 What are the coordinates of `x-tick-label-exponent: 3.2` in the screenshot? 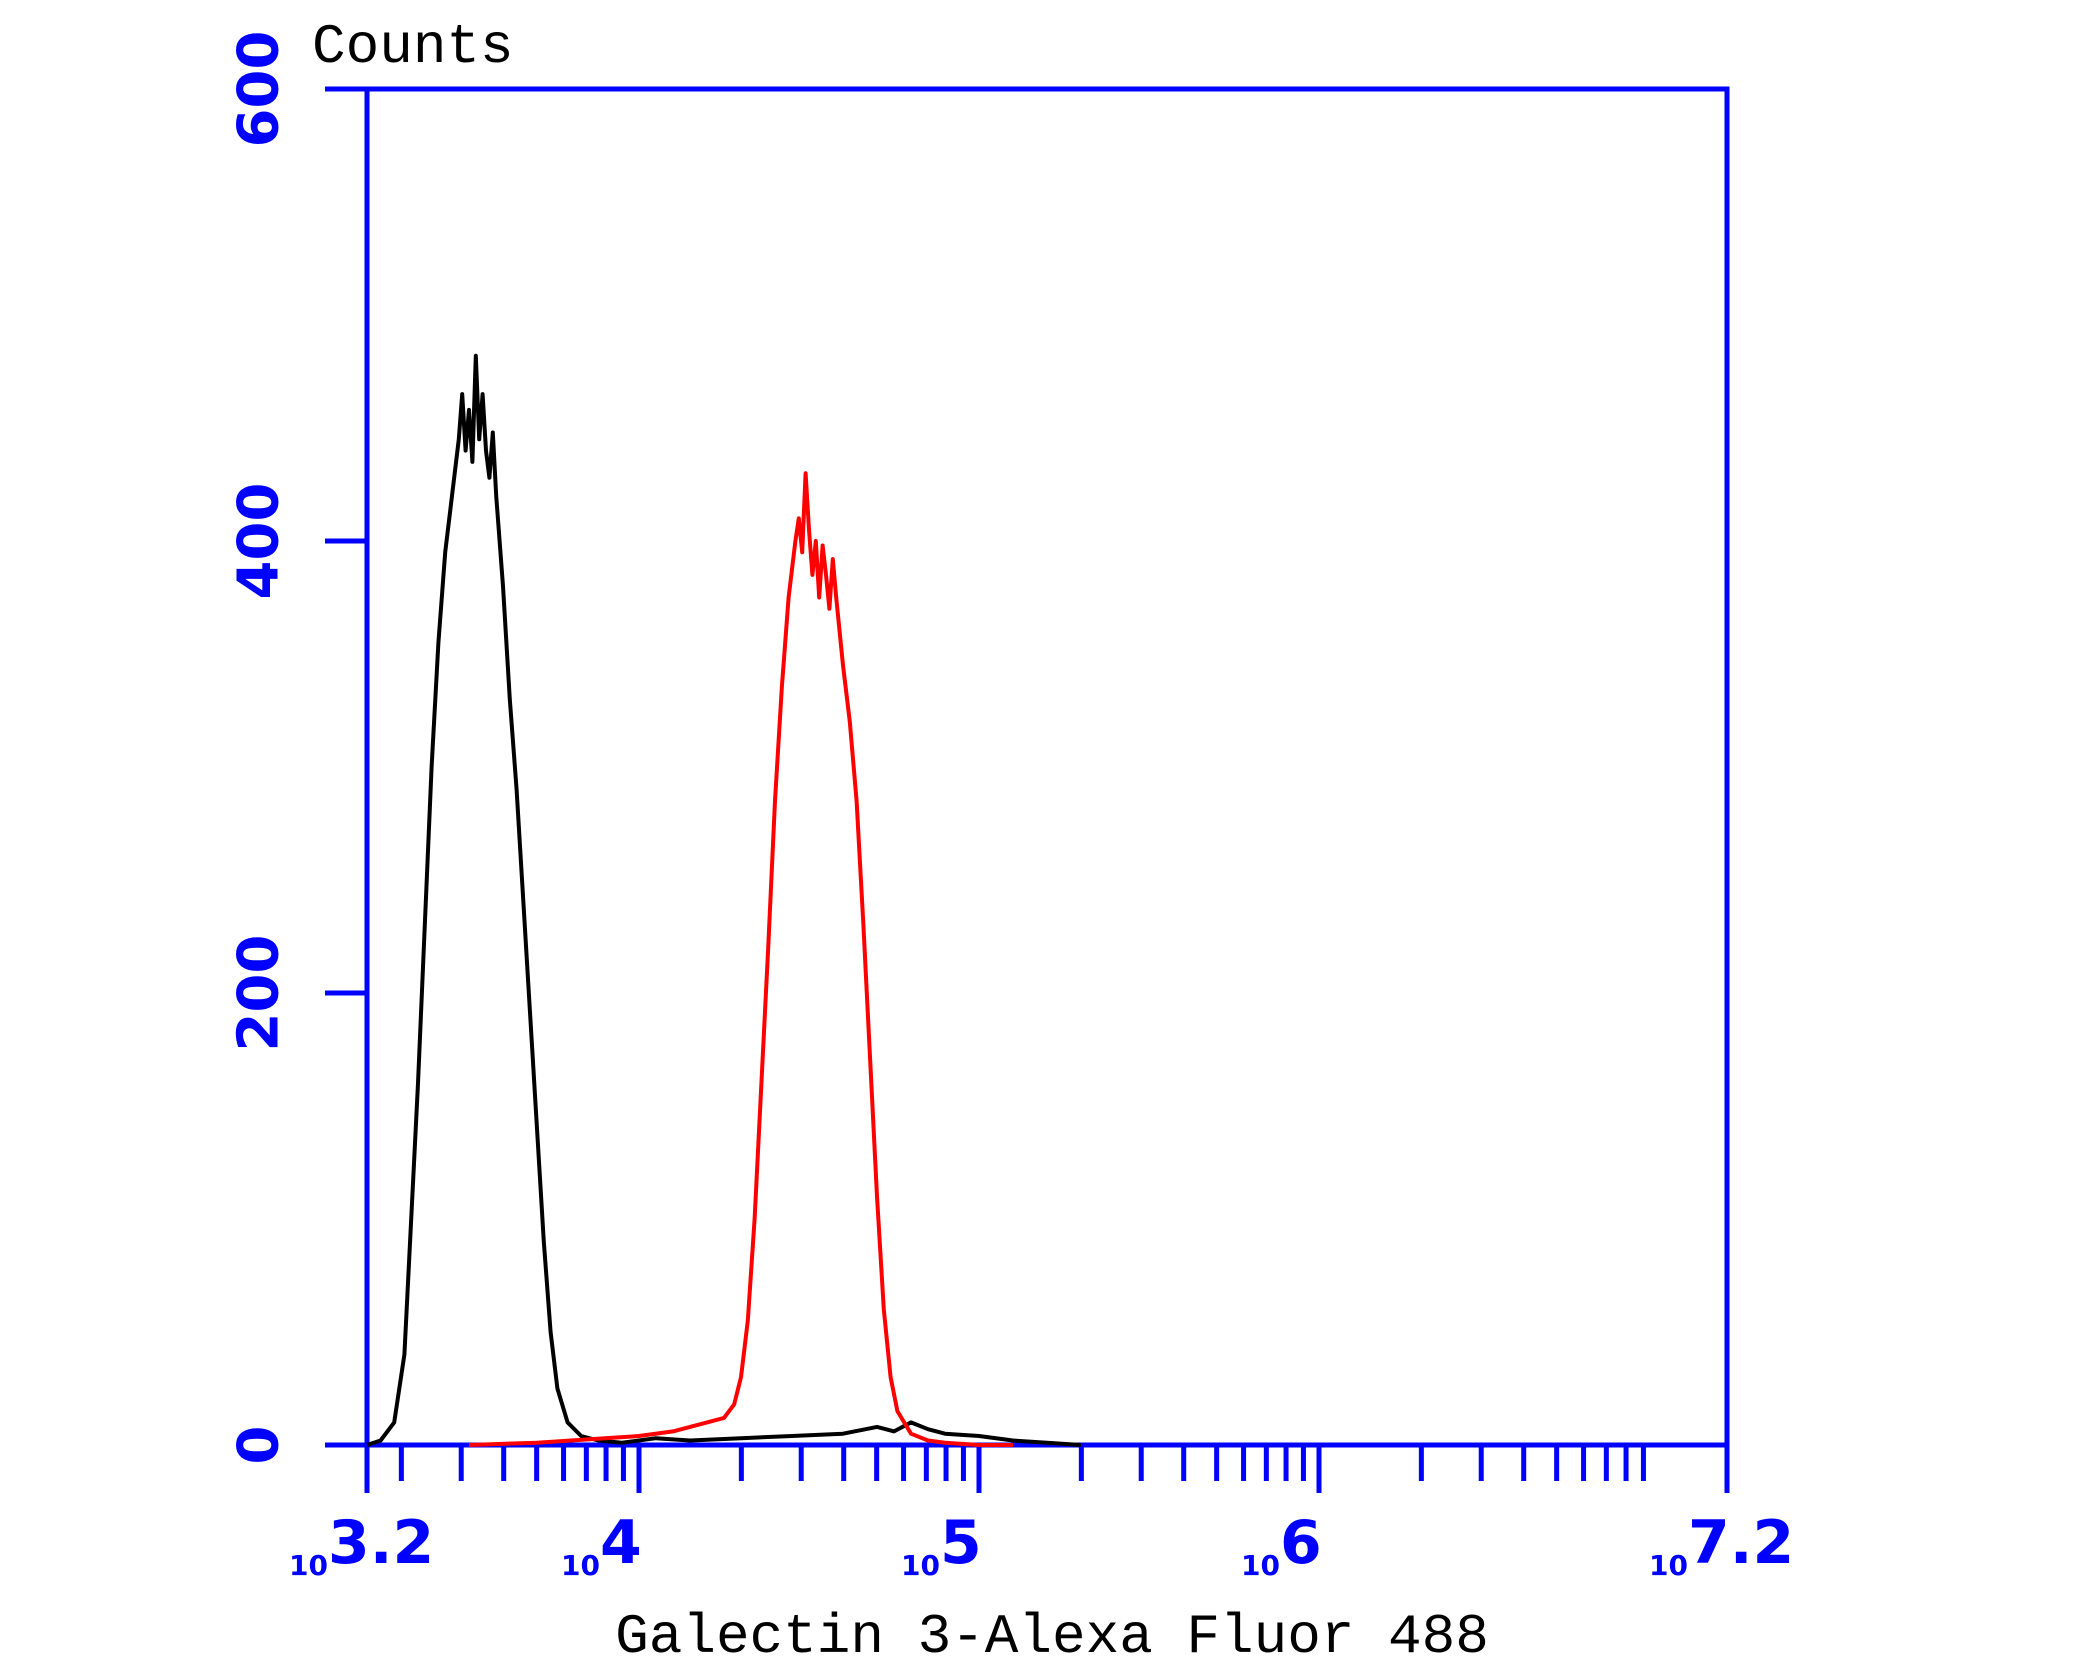 It's located at (381, 1543).